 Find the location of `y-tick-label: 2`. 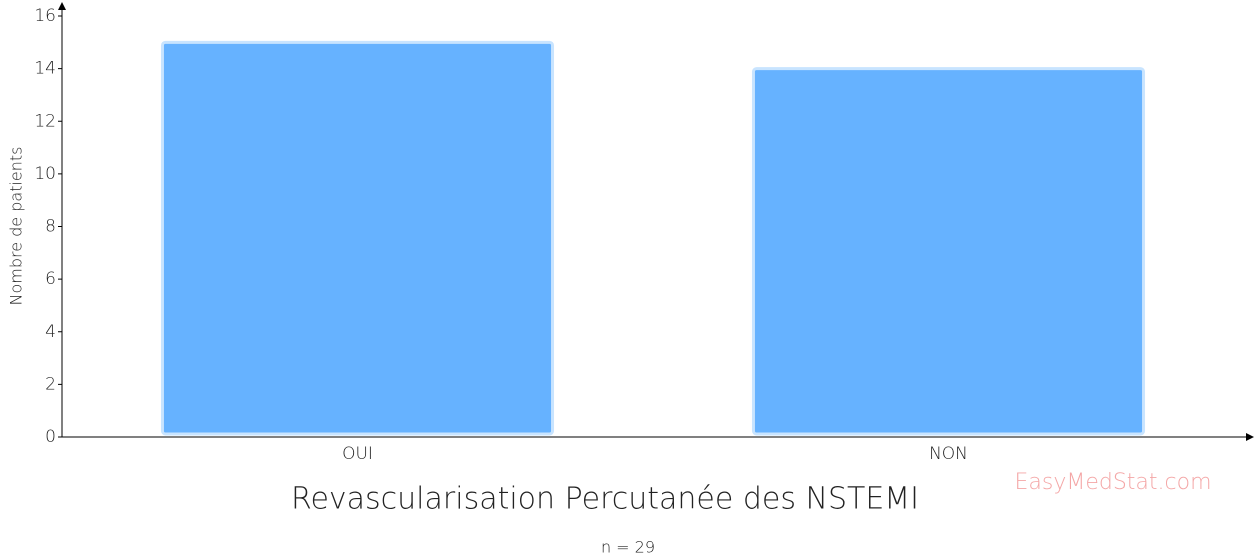

y-tick-label: 2 is located at coordinates (50, 384).